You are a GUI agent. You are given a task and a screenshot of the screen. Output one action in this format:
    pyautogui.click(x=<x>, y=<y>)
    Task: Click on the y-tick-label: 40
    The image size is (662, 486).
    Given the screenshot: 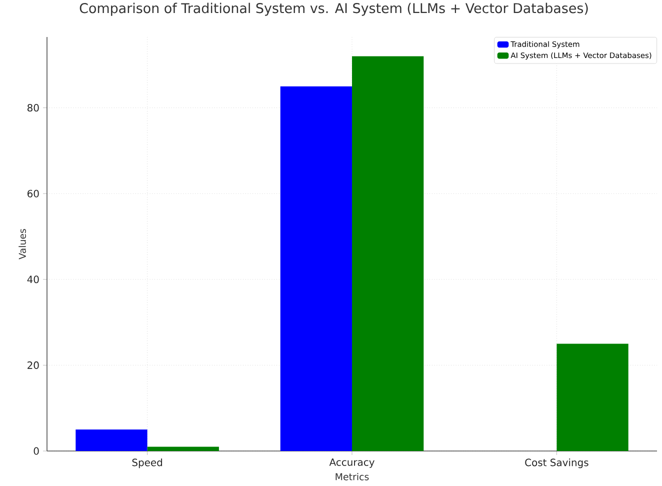 What is the action you would take?
    pyautogui.click(x=33, y=280)
    